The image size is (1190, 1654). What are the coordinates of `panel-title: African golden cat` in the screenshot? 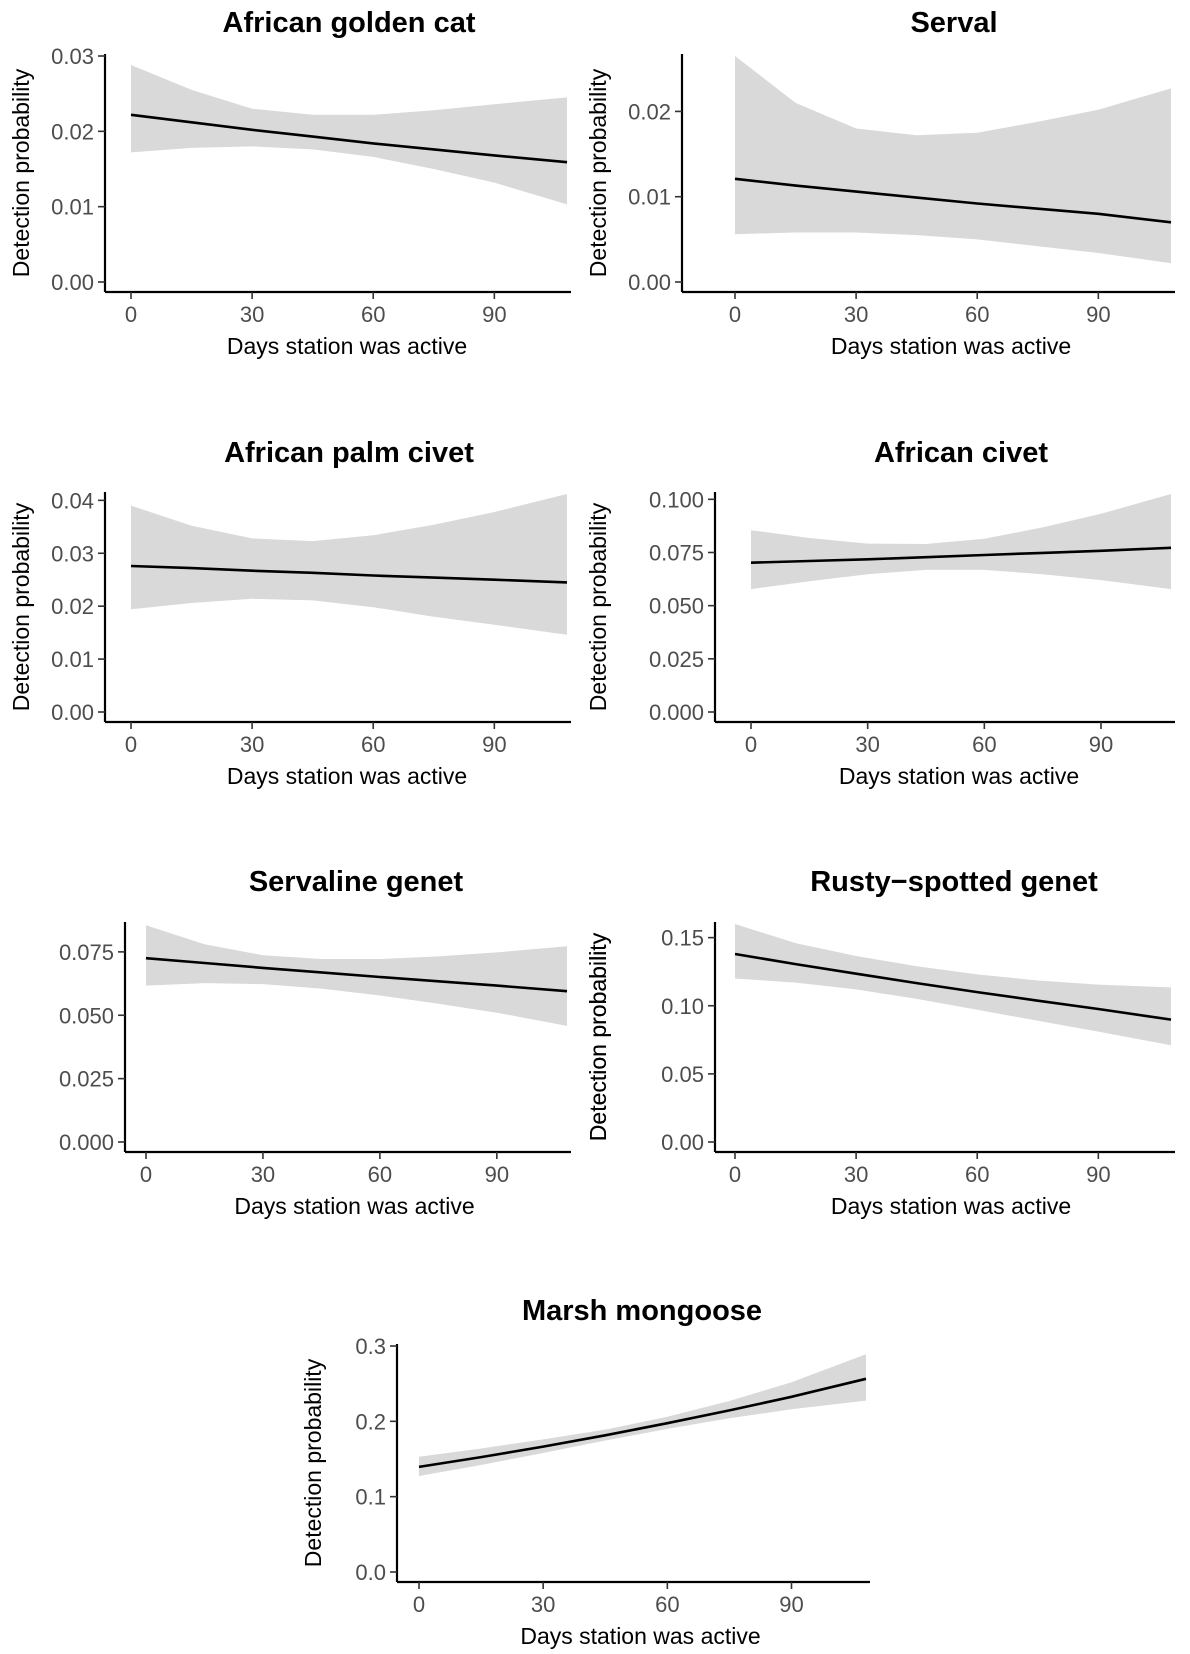 It's located at (349, 23).